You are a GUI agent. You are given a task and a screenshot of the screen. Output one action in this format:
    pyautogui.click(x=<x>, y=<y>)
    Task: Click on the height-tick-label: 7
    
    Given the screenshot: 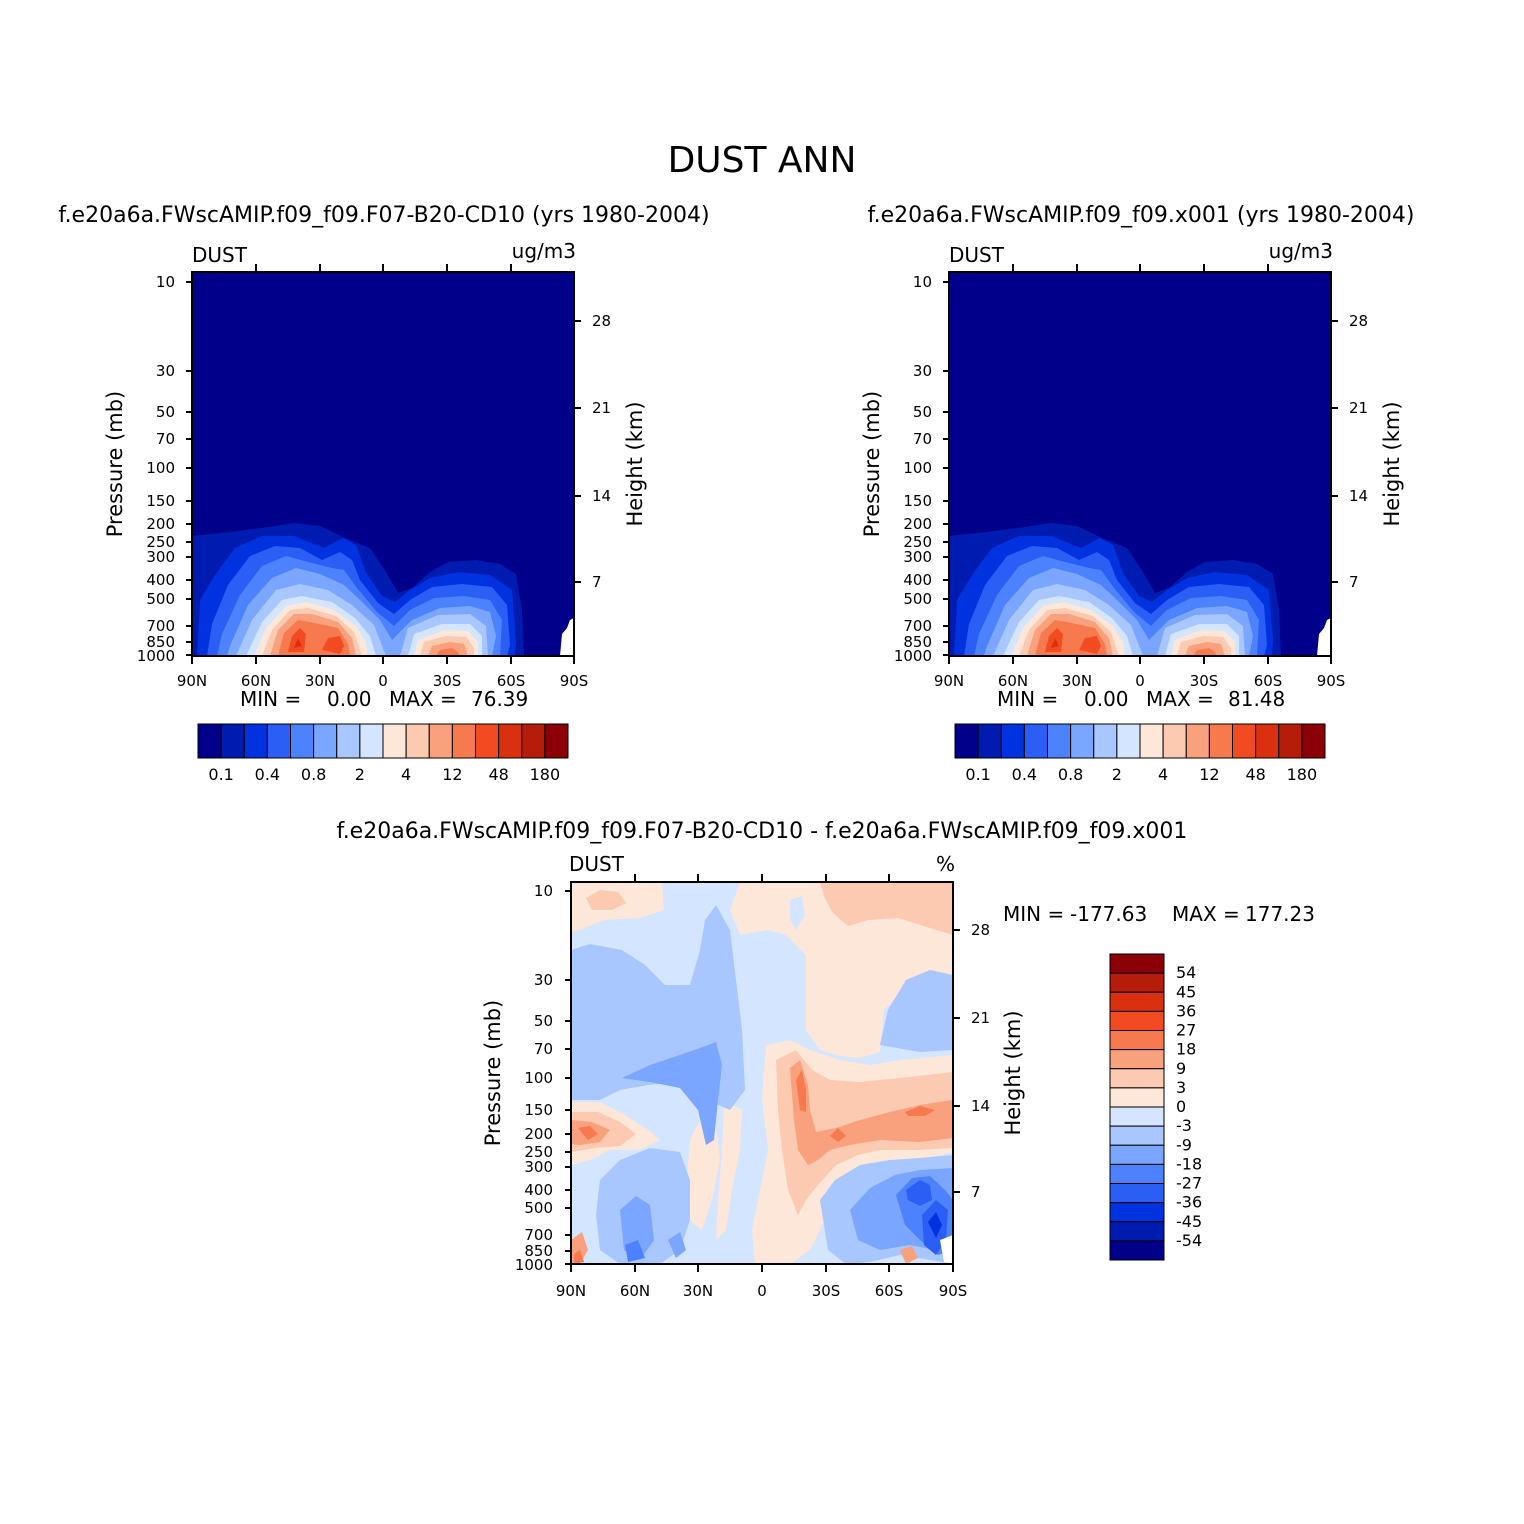 What is the action you would take?
    pyautogui.click(x=976, y=1192)
    